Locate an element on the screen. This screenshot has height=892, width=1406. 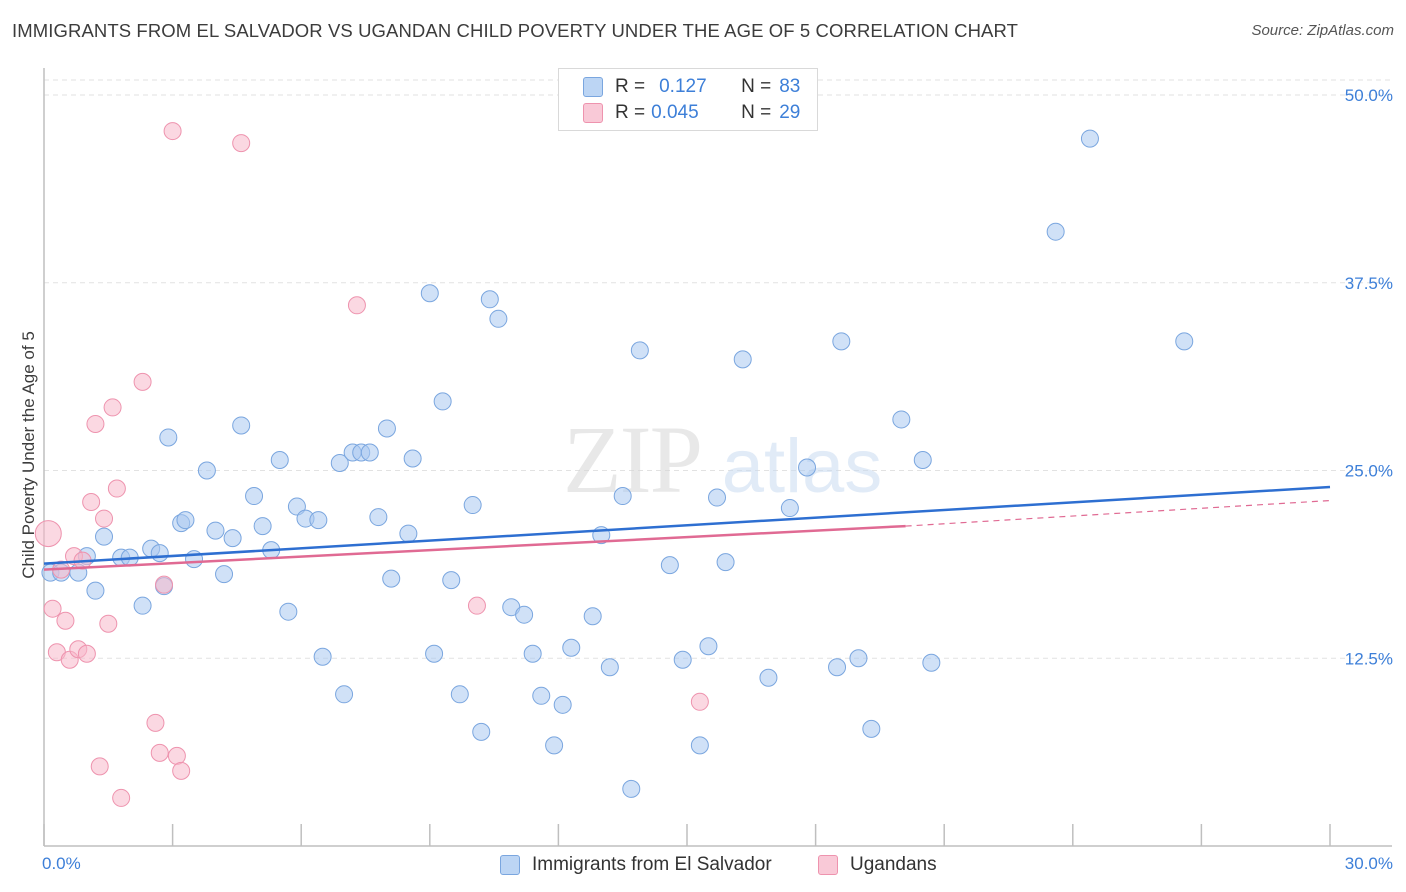
trend-lines is located at coordinates (687, 528).